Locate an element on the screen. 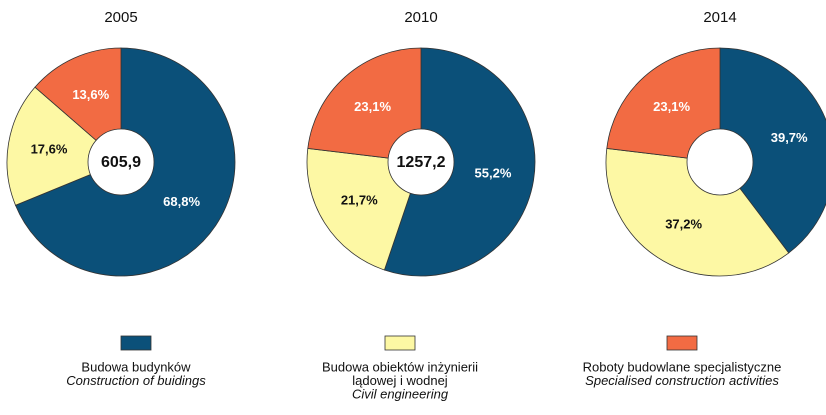 Image resolution: width=826 pixels, height=415 pixels. value-label: 39,7% is located at coordinates (789, 137).